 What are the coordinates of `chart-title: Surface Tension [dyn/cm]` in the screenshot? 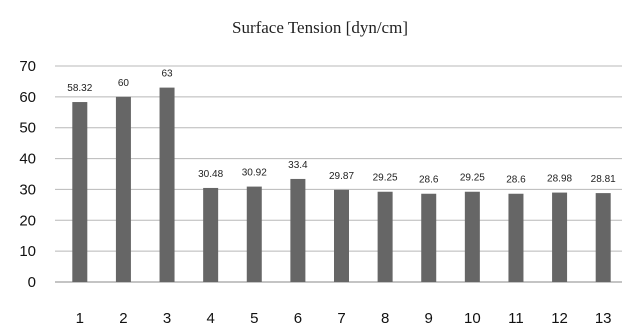 It's located at (320, 27).